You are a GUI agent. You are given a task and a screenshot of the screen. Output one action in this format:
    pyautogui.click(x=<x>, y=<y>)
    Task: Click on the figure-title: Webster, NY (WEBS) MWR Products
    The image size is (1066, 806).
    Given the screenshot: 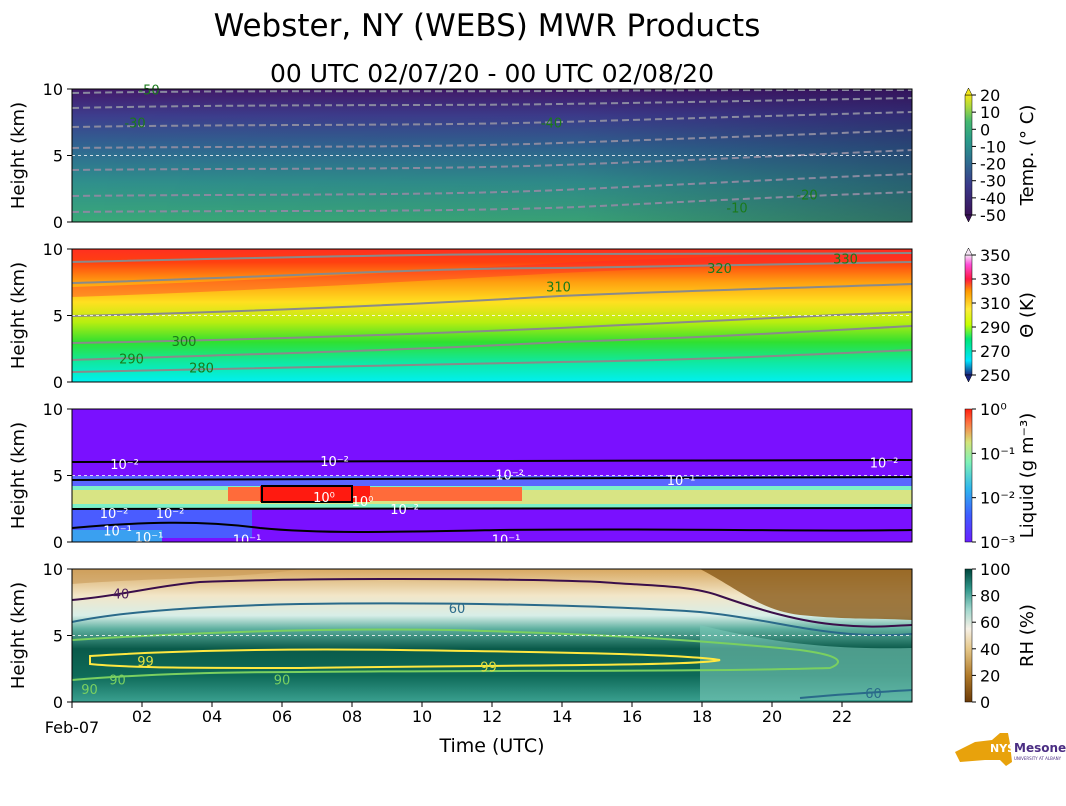 What is the action you would take?
    pyautogui.click(x=487, y=26)
    